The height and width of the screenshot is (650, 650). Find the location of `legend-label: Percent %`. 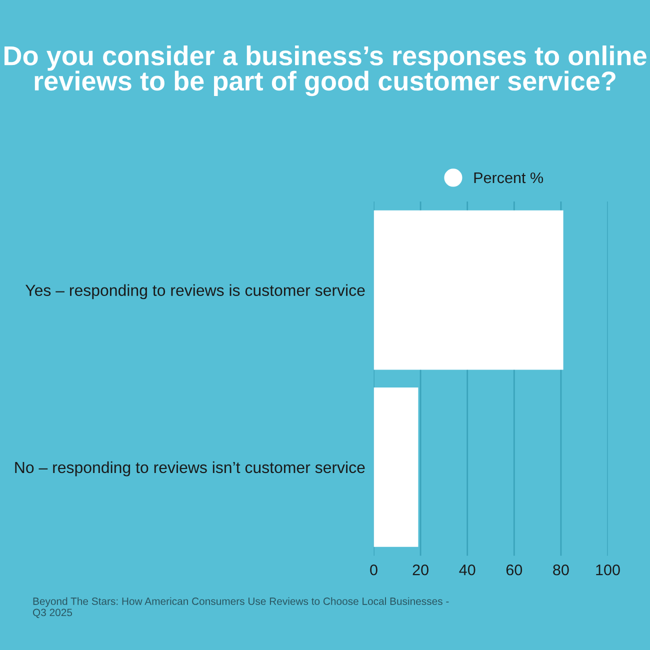

legend-label: Percent % is located at coordinates (509, 178).